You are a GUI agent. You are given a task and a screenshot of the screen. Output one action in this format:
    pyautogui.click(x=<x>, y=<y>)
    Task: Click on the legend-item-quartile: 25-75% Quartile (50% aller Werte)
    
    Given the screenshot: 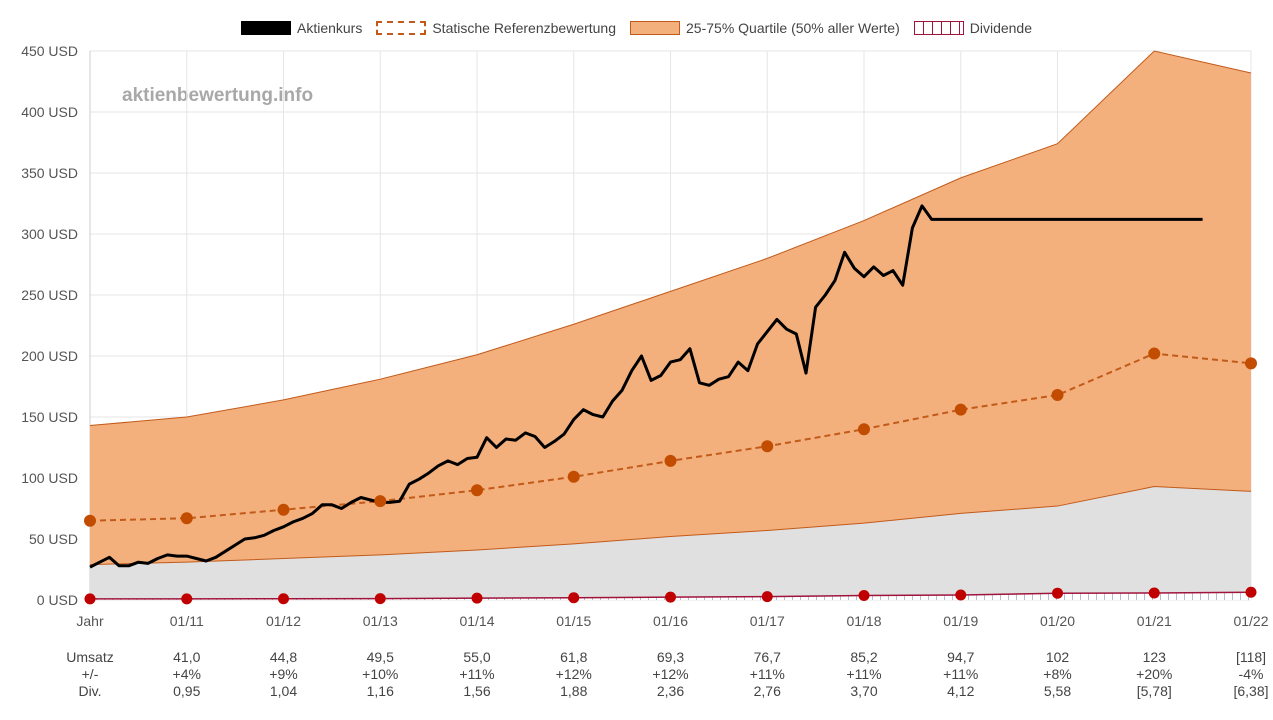 What is the action you would take?
    pyautogui.click(x=765, y=28)
    